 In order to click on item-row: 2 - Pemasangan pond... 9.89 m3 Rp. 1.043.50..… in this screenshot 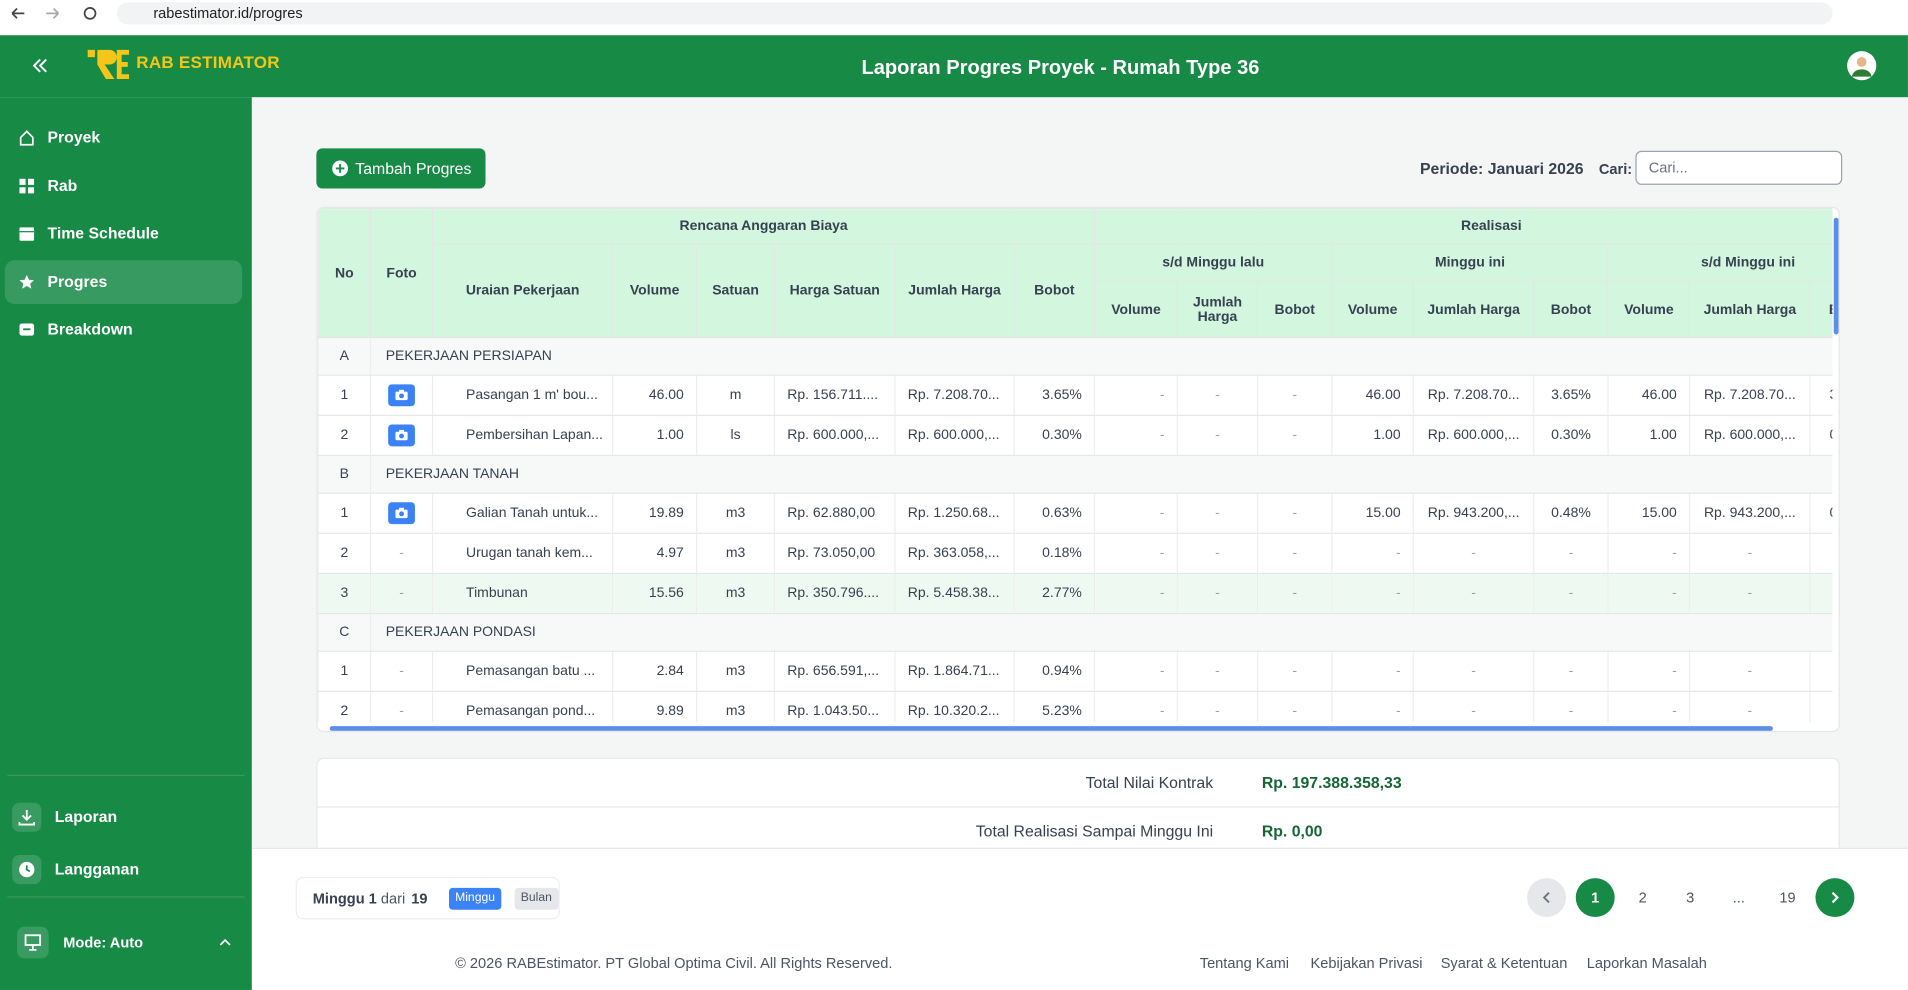, I will do `click(1075, 707)`.